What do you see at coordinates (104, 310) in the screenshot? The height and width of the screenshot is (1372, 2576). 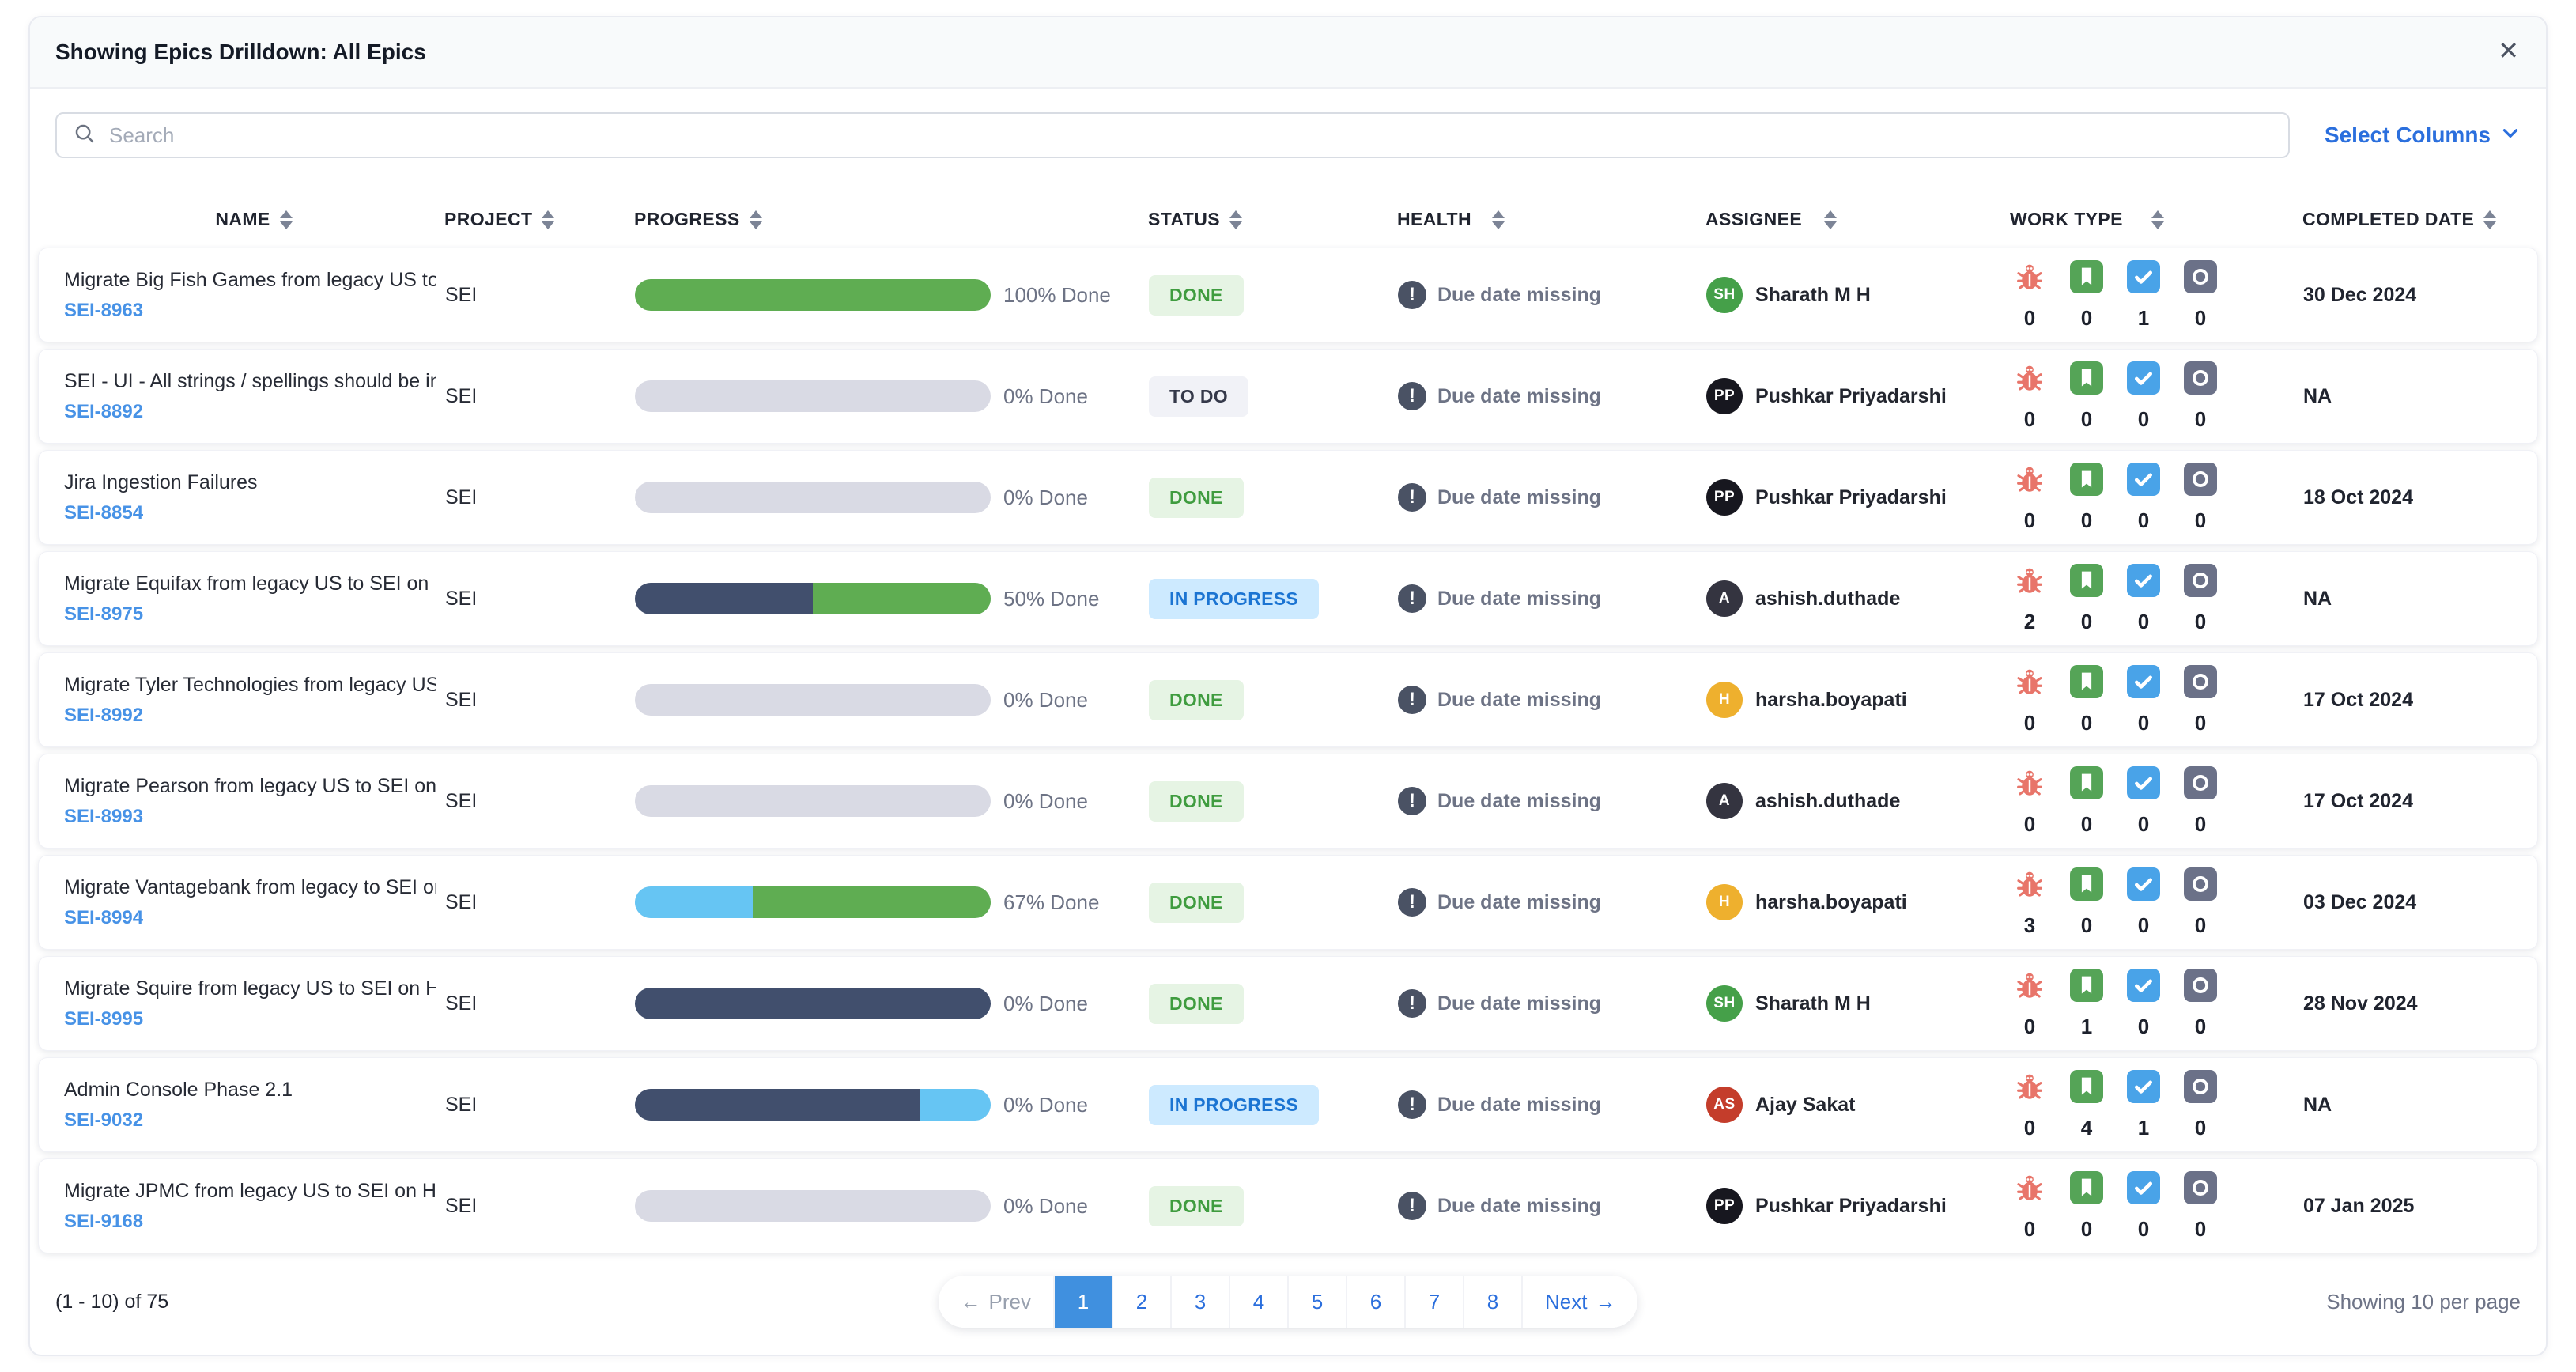 I see `epic-key-link: SEI-8963` at bounding box center [104, 310].